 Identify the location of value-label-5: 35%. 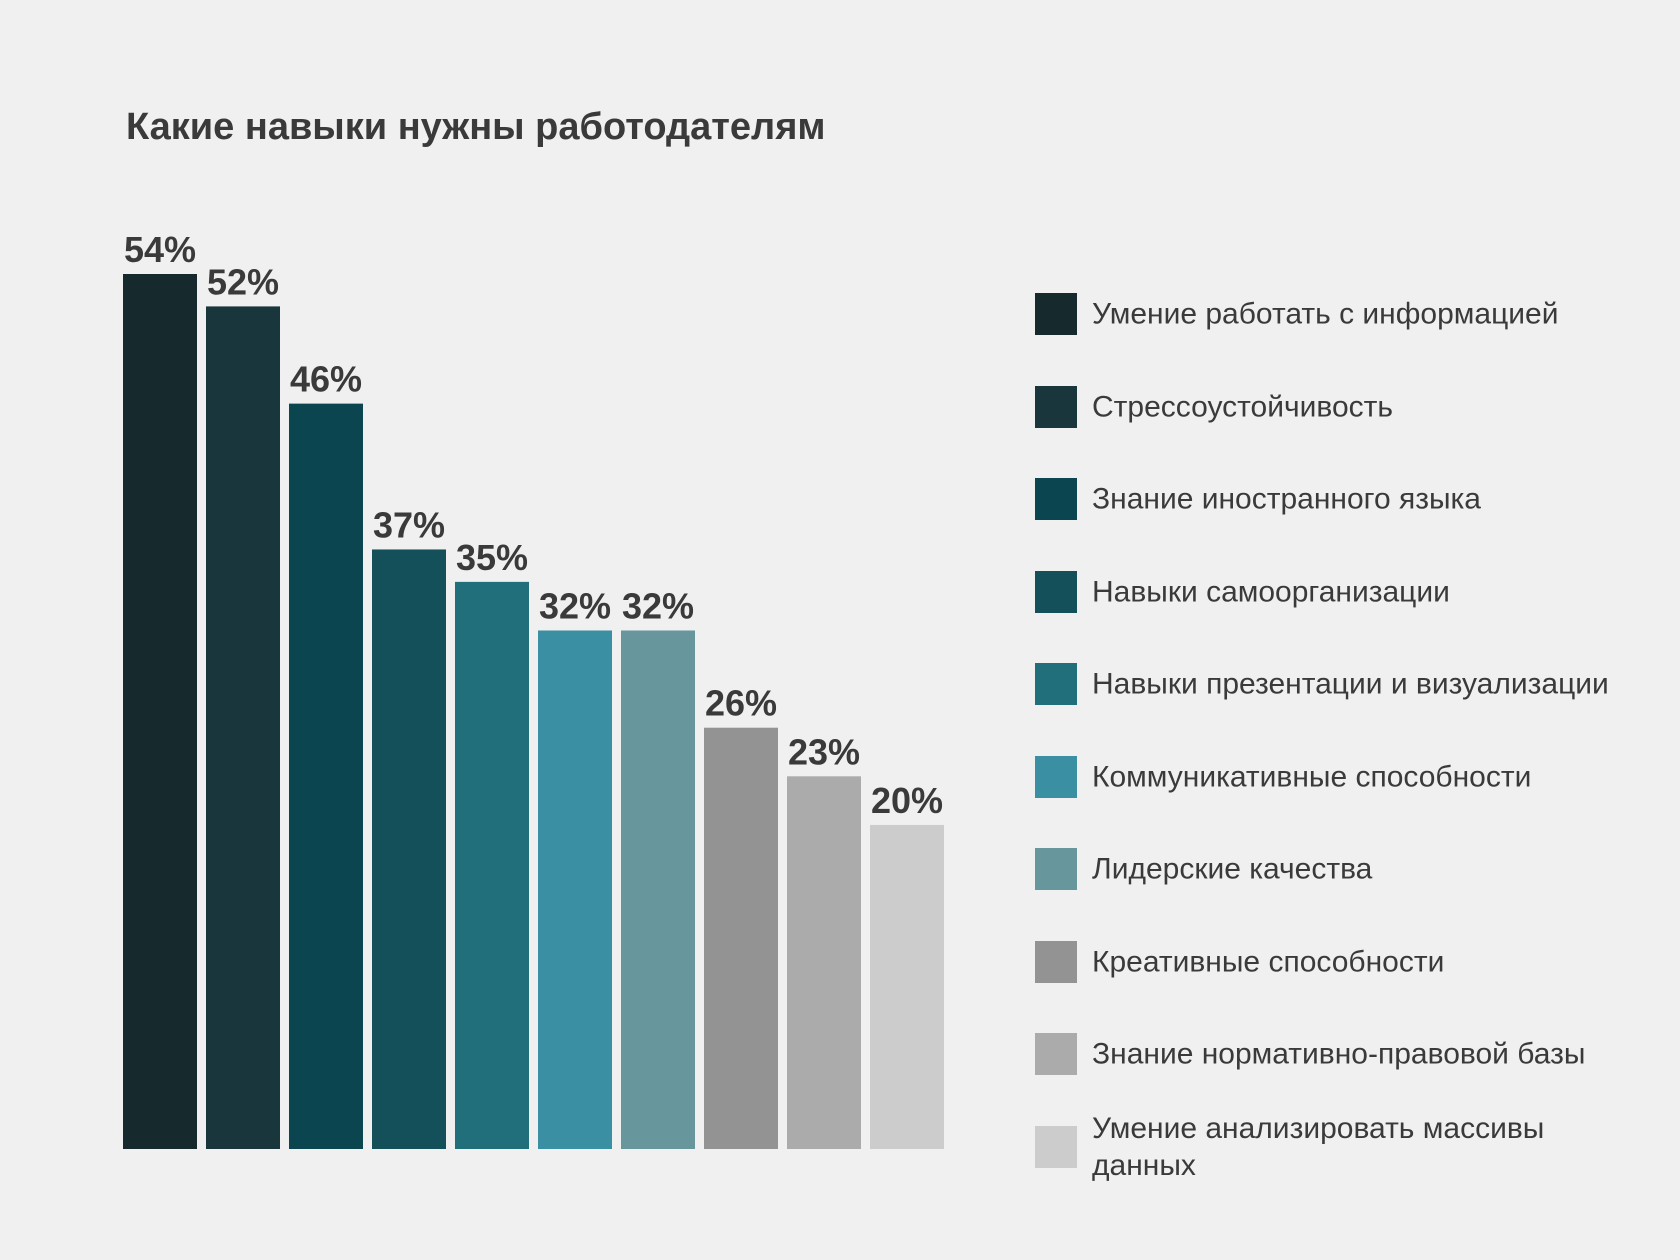
(492, 557).